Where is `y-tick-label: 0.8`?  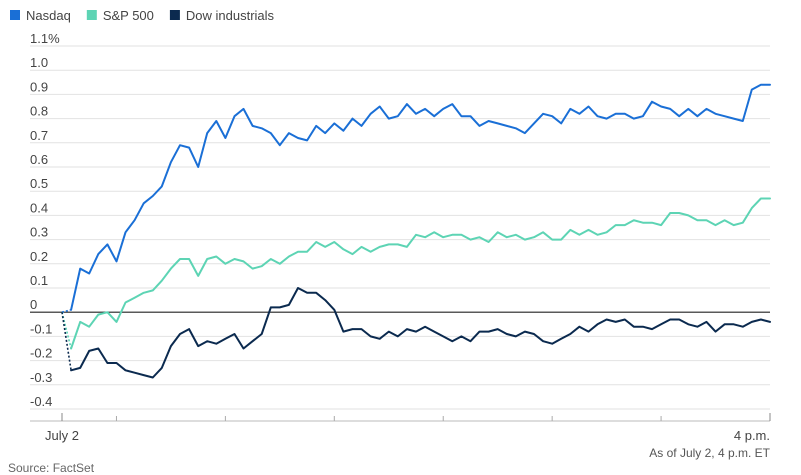 y-tick-label: 0.8 is located at coordinates (39, 111).